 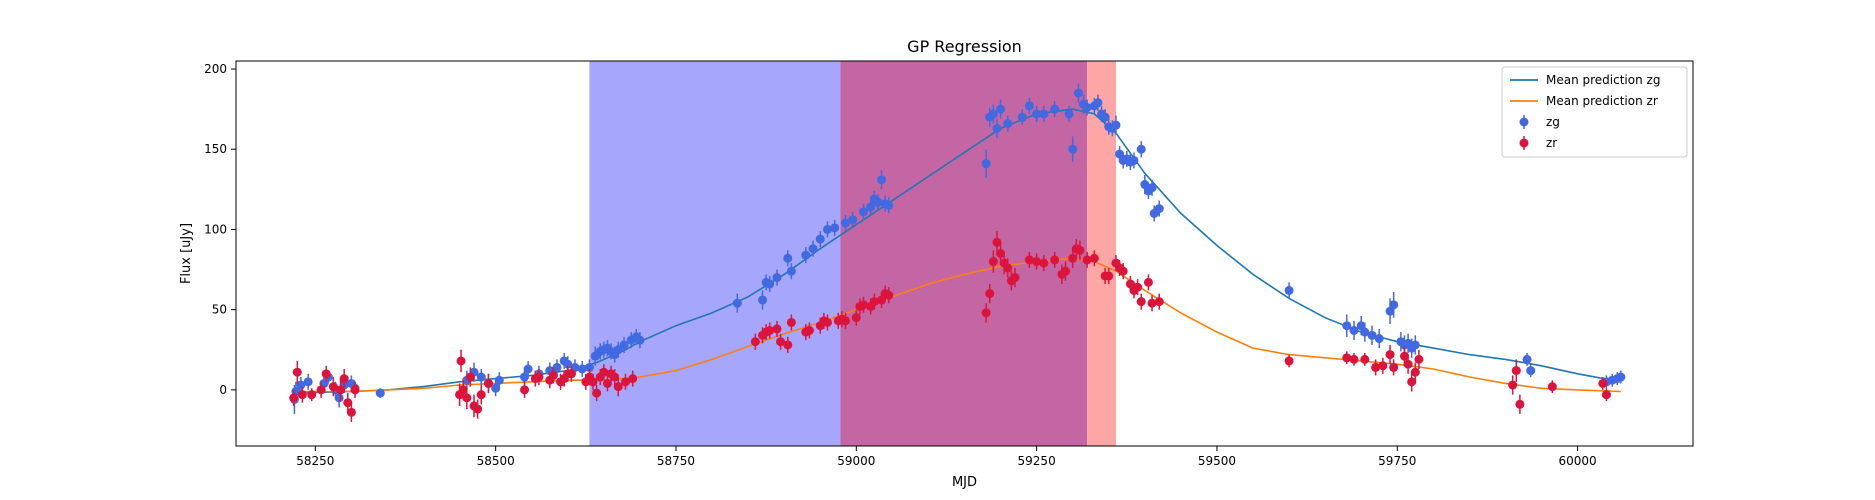 What do you see at coordinates (186, 253) in the screenshot?
I see `y-axis-label: Flux [uJy]` at bounding box center [186, 253].